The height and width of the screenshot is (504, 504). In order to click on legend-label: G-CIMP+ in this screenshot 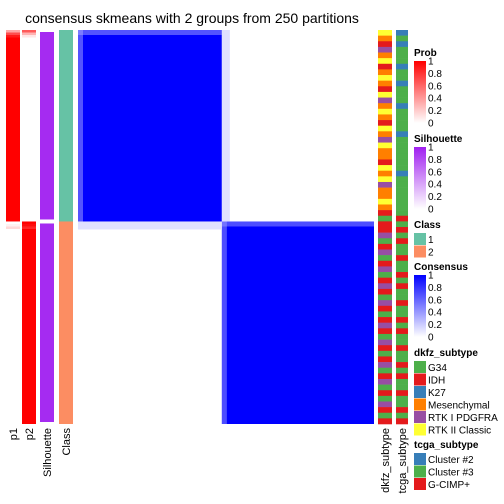, I will do `click(449, 485)`.